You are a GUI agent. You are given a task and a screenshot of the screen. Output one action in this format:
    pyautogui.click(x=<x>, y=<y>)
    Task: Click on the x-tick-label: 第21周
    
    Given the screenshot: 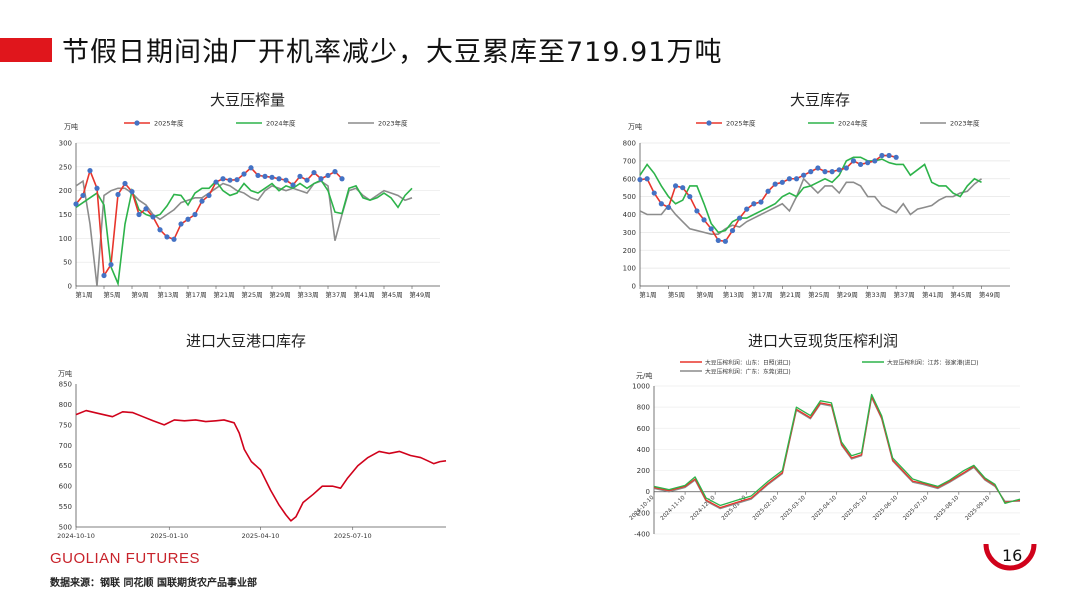 What is the action you would take?
    pyautogui.click(x=790, y=294)
    